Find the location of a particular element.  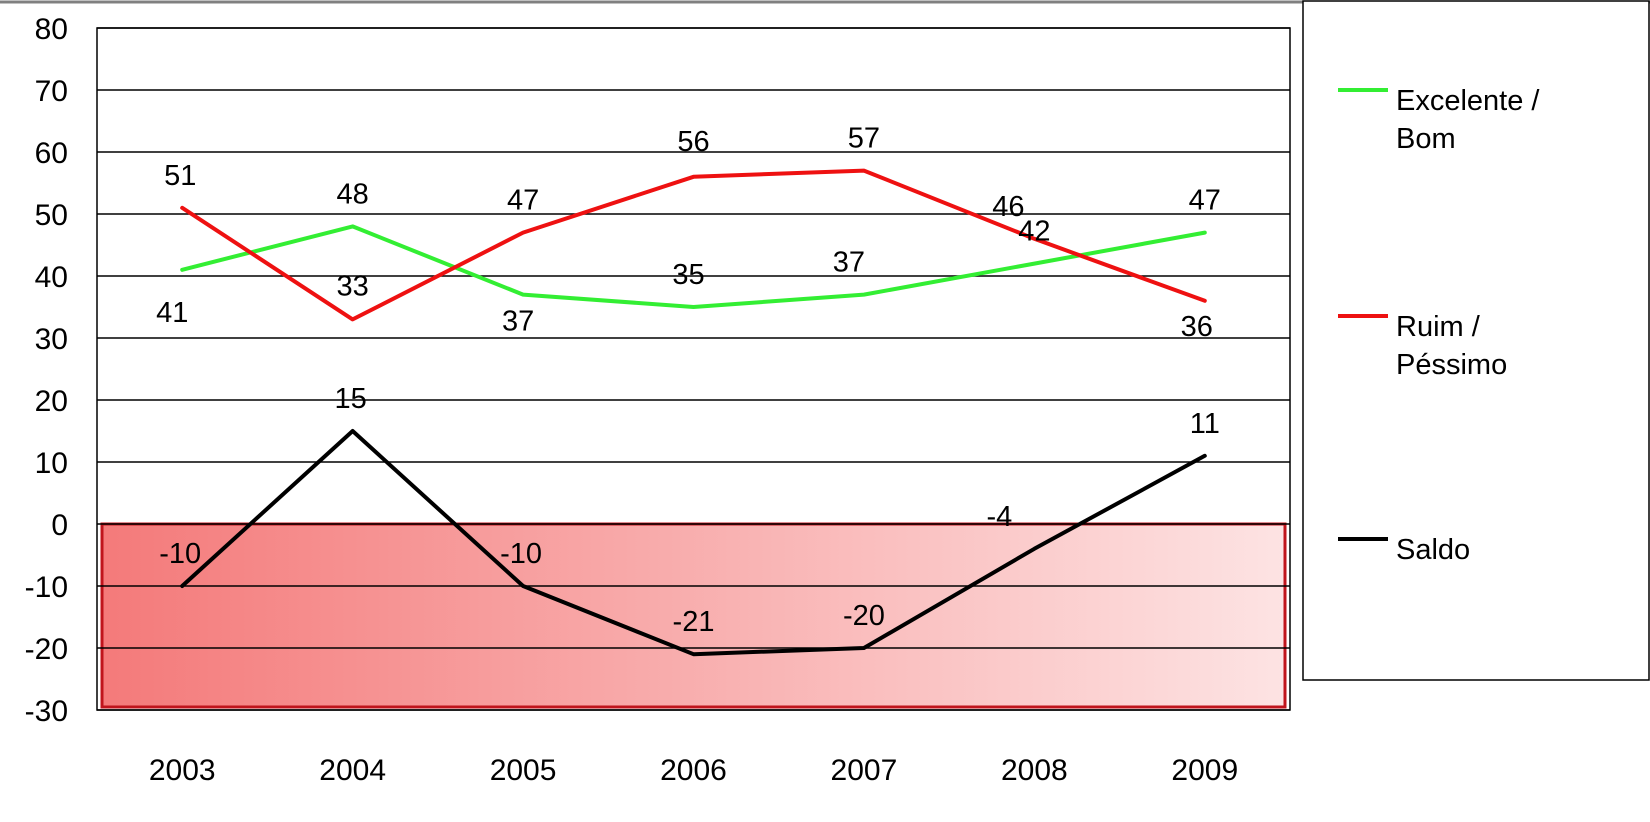

y-tick-label: 0 is located at coordinates (59, 525).